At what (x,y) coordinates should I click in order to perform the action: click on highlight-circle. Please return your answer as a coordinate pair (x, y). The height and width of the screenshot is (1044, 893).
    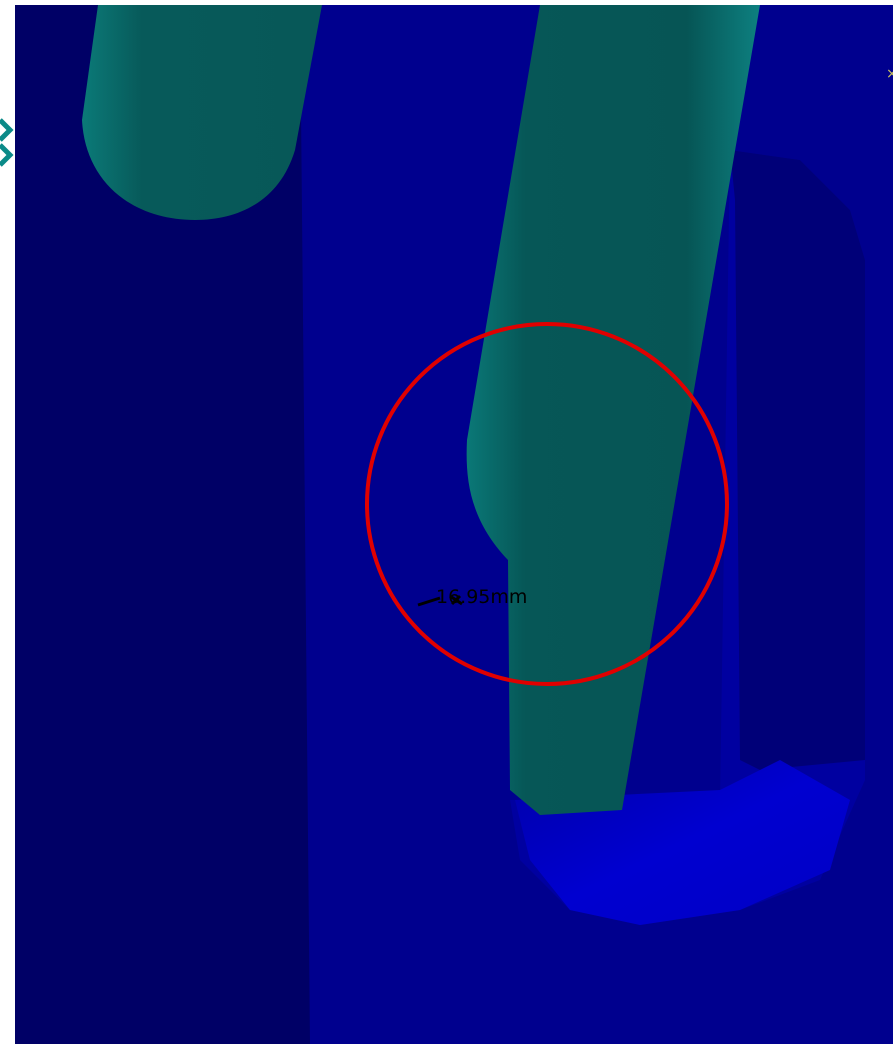
    Looking at the image, I should click on (547, 504).